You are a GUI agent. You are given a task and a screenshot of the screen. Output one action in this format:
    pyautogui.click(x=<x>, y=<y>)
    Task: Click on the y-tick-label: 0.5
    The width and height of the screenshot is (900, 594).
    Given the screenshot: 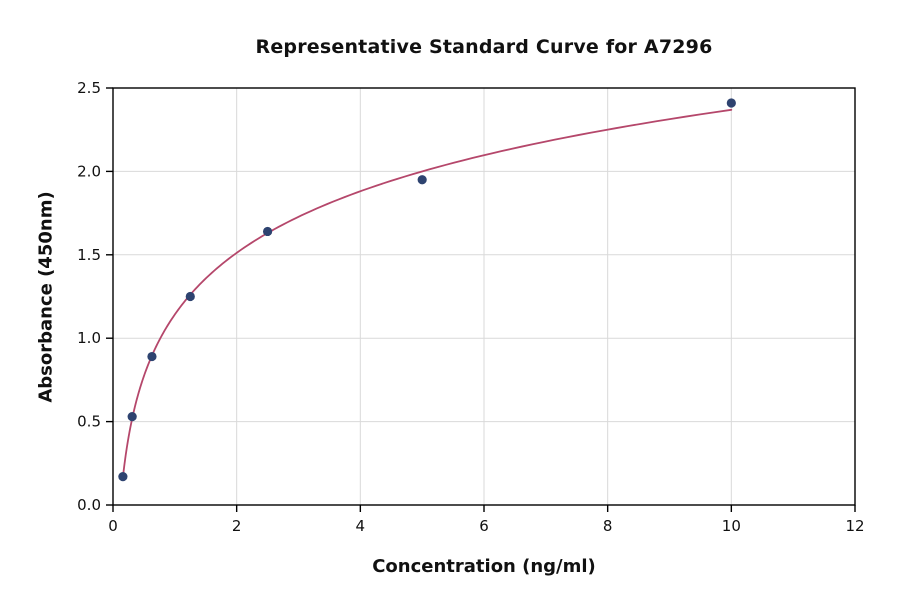 What is the action you would take?
    pyautogui.click(x=89, y=422)
    